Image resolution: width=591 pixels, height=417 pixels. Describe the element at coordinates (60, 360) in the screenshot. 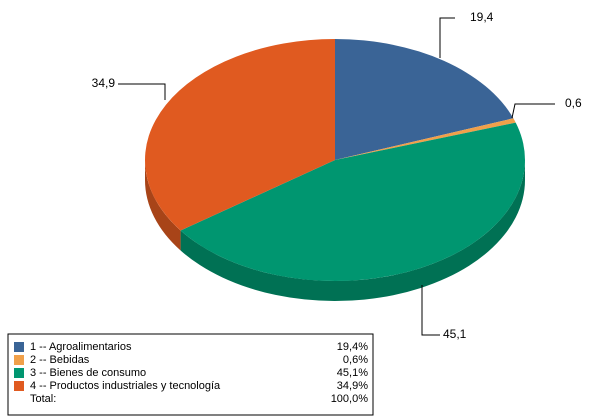

I see `legend-label: 2 -- Bebidas` at that location.